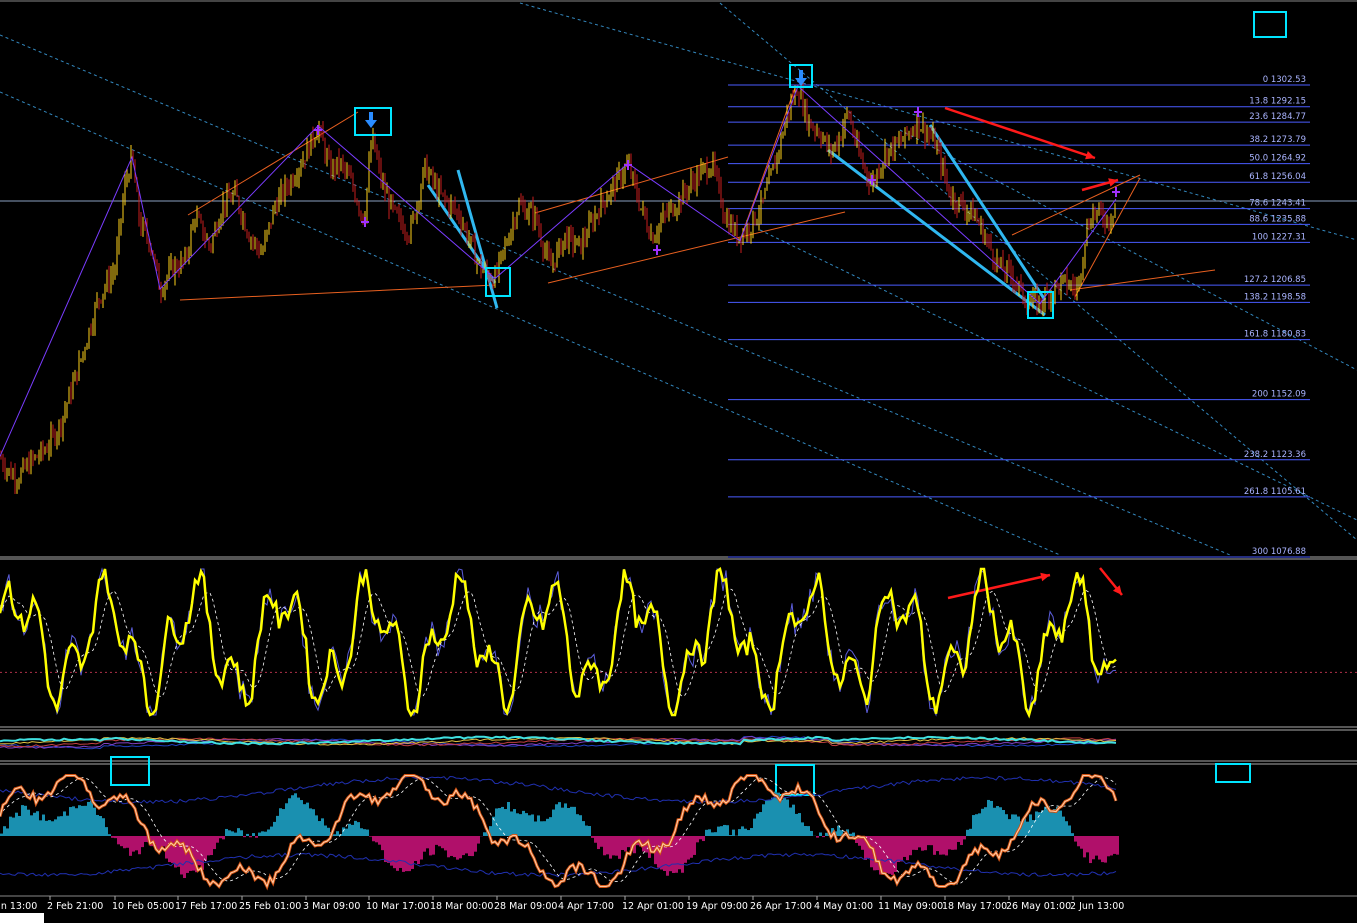  I want to click on fib-level-label: 78.6 1243.41, so click(1277, 204).